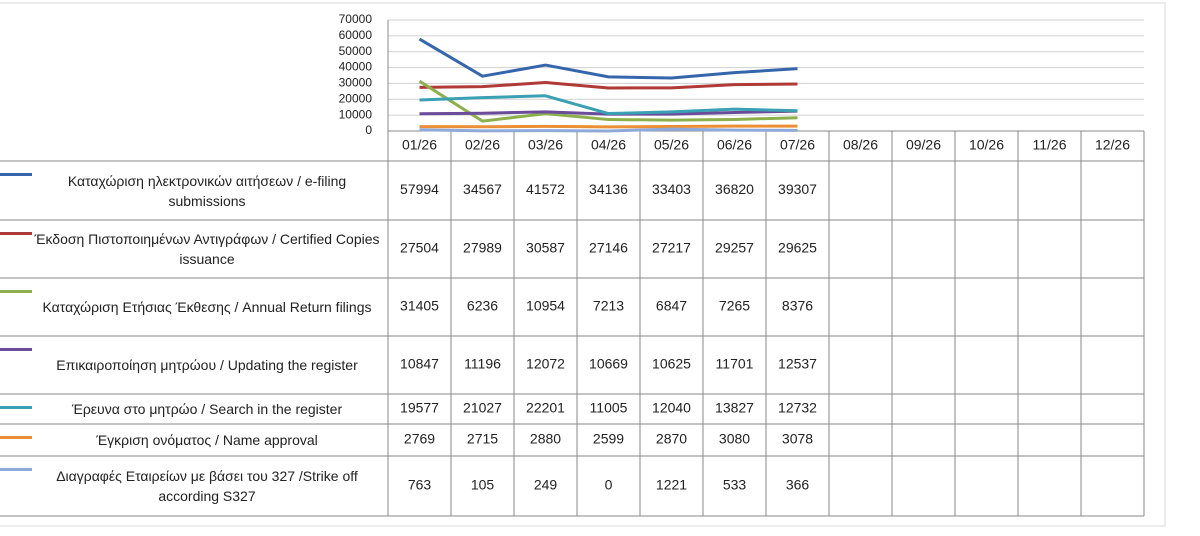 The image size is (1200, 536). I want to click on table-value: 3078, so click(797, 439).